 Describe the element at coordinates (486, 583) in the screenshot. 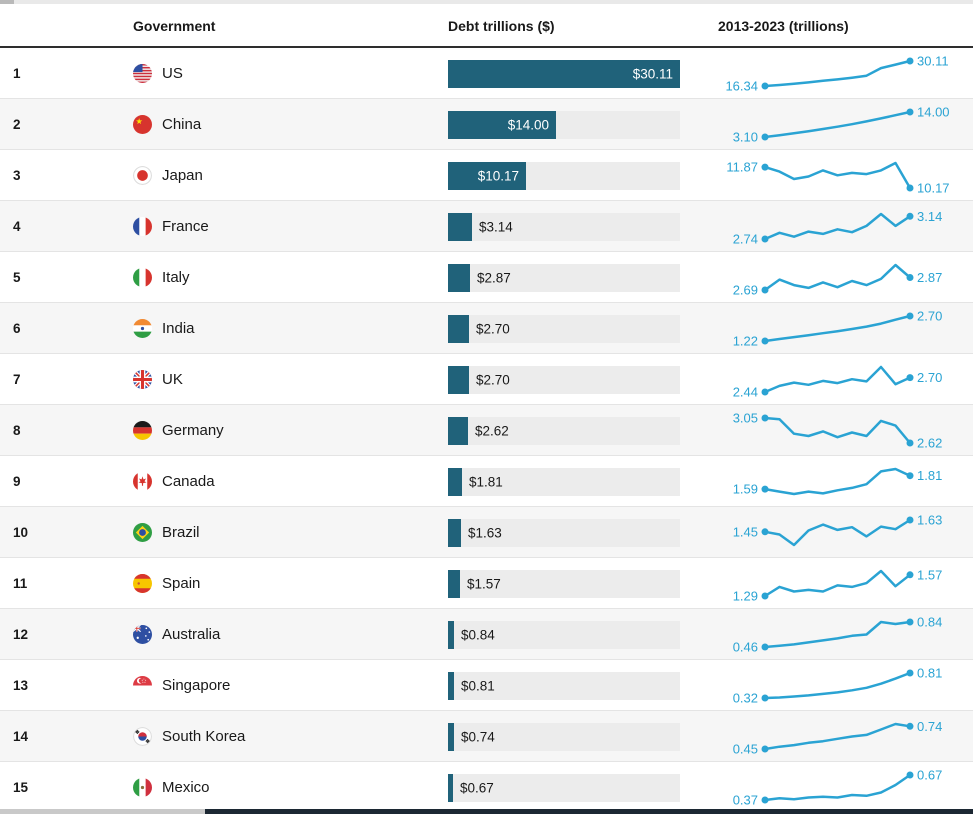

I see `table-row: 11 Spain $1.57 1.29 1.57` at that location.